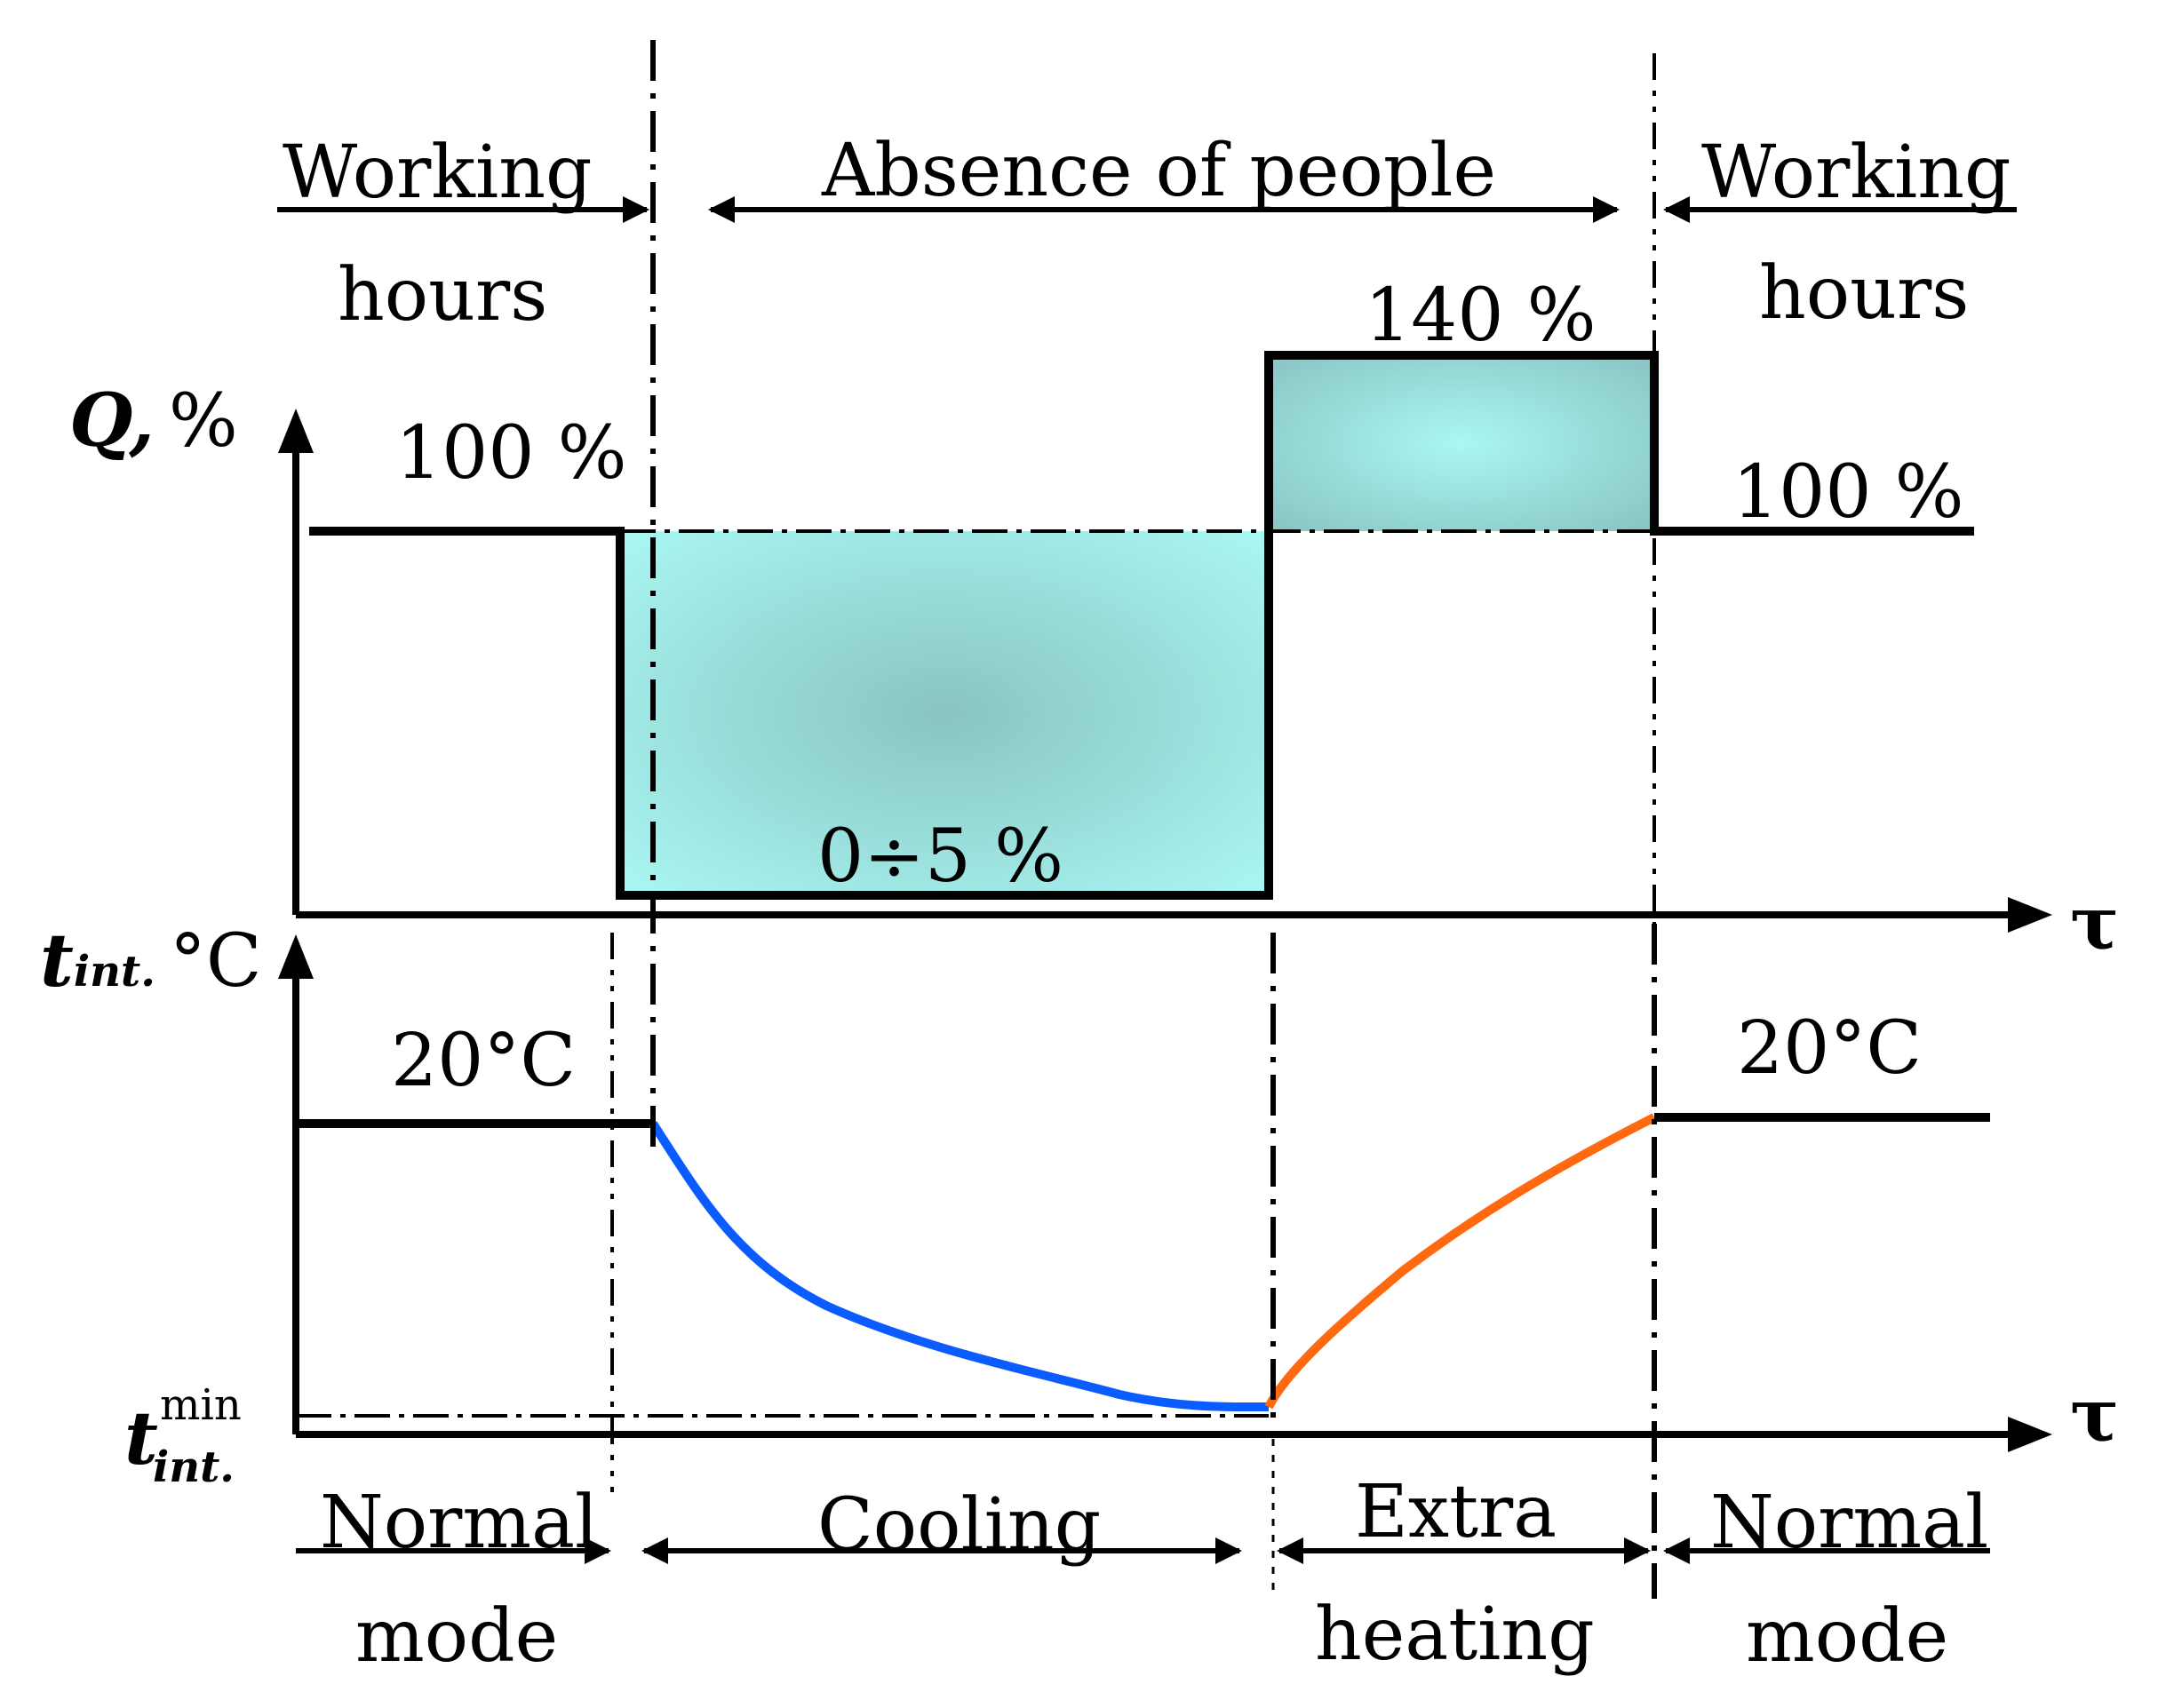  Describe the element at coordinates (1847, 1637) in the screenshot. I see `normal-mode-right-line2: mode` at that location.